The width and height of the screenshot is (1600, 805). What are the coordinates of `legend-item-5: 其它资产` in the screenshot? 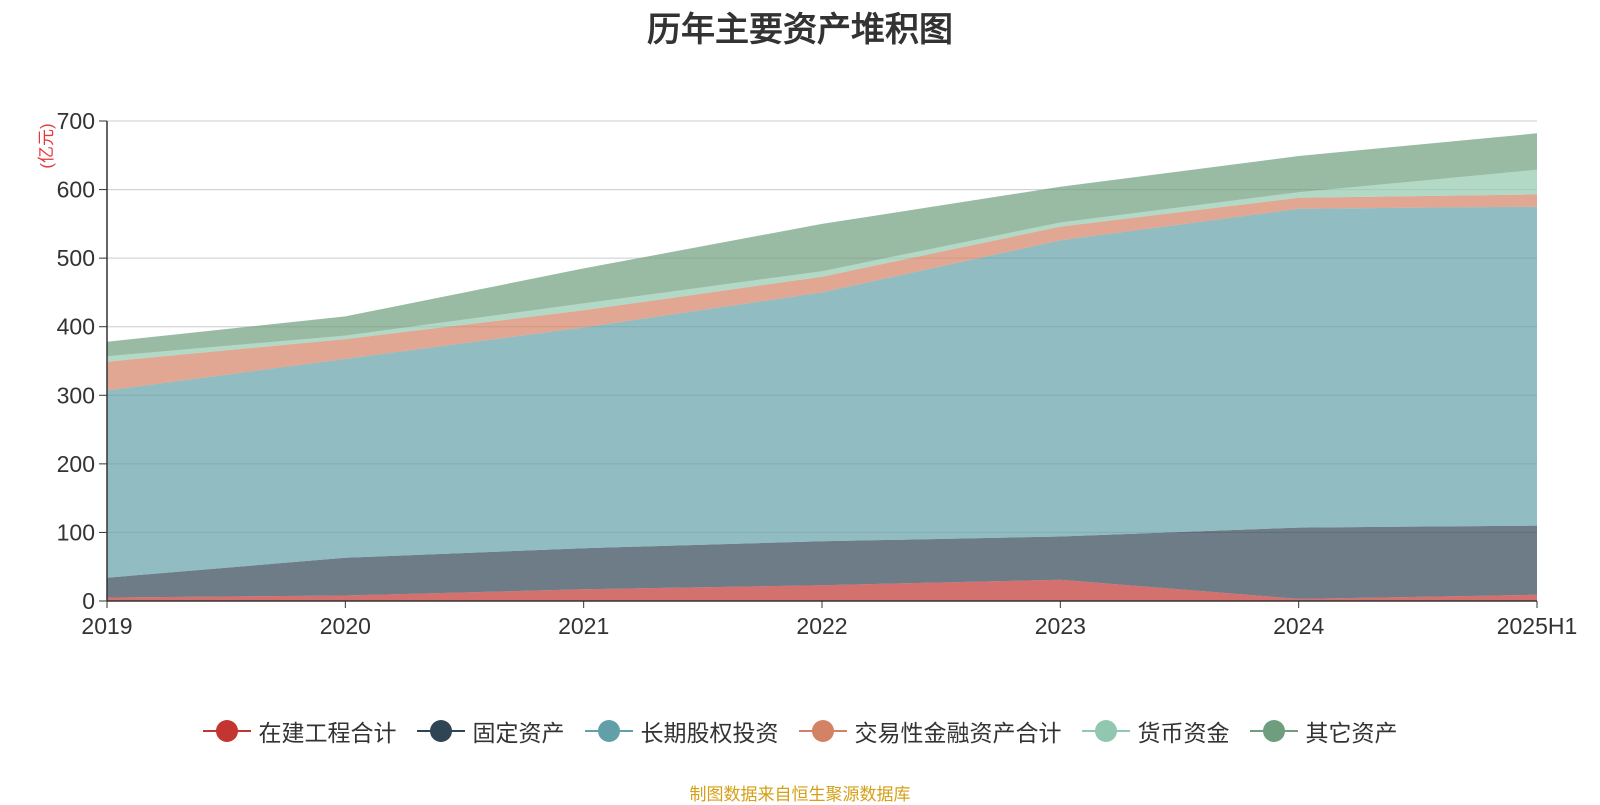 It's located at (1323, 731).